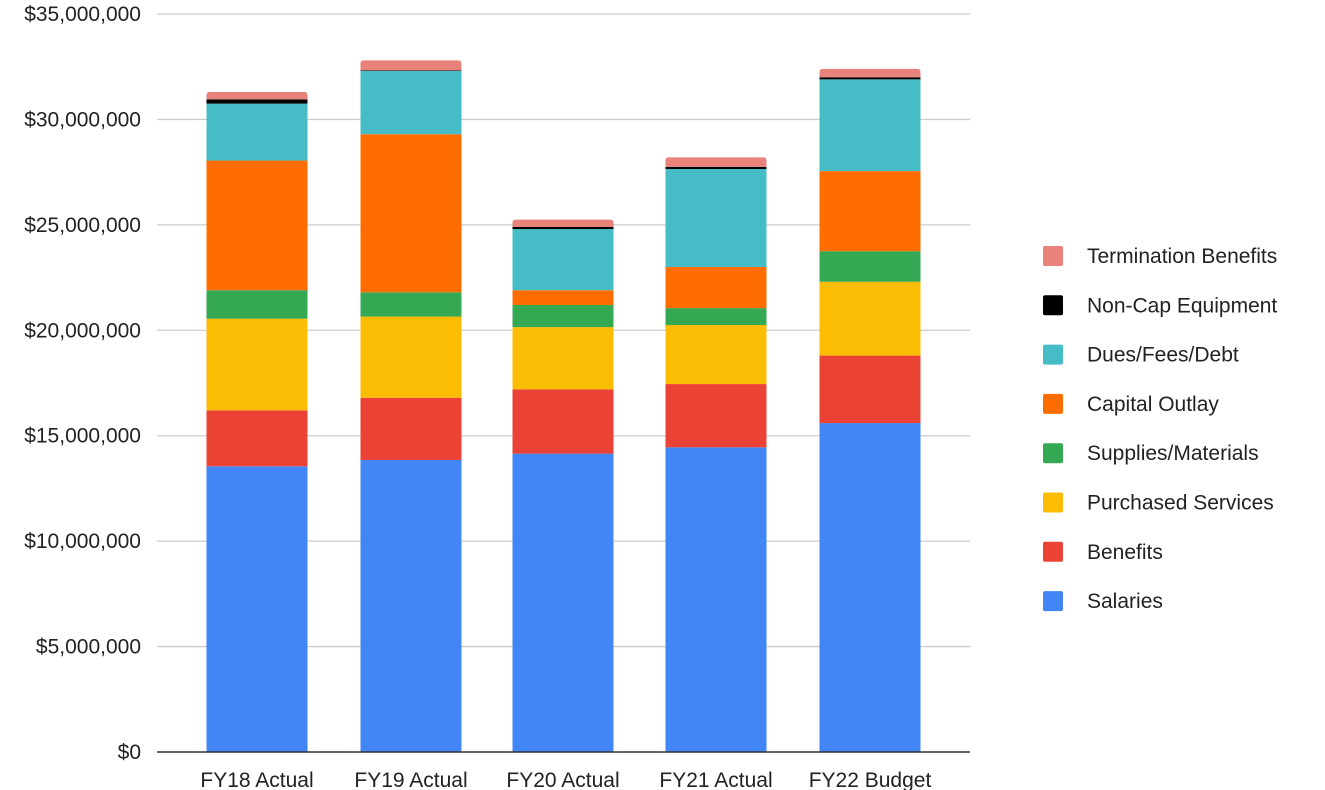 This screenshot has height=790, width=1325. Describe the element at coordinates (1125, 552) in the screenshot. I see `legend-label: Benefits` at that location.